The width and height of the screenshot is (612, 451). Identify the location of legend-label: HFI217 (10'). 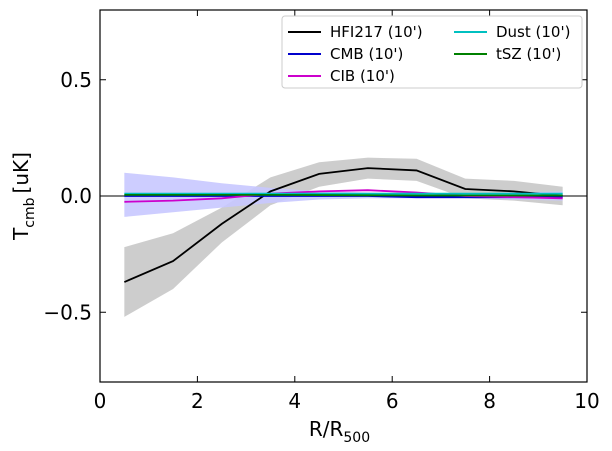
(376, 32).